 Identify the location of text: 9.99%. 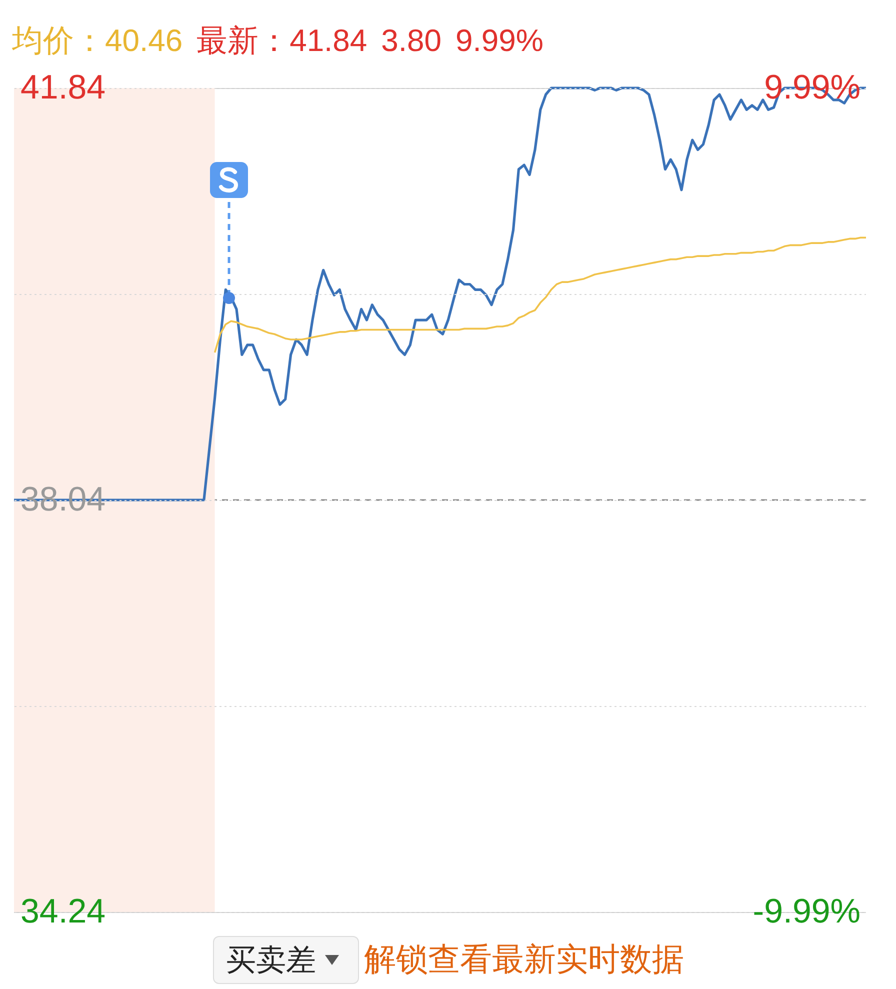
(500, 40).